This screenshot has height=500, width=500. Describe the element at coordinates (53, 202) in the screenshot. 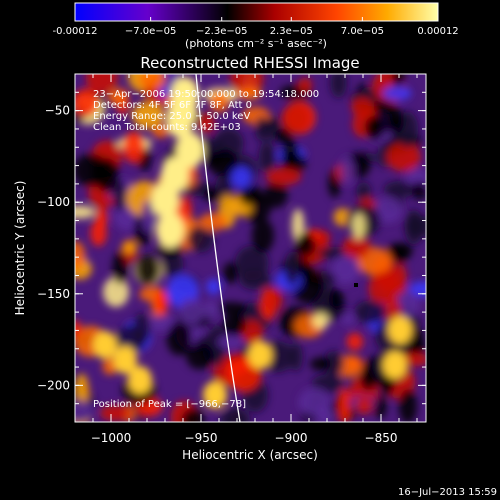

I see `y-tick-label: −100` at that location.